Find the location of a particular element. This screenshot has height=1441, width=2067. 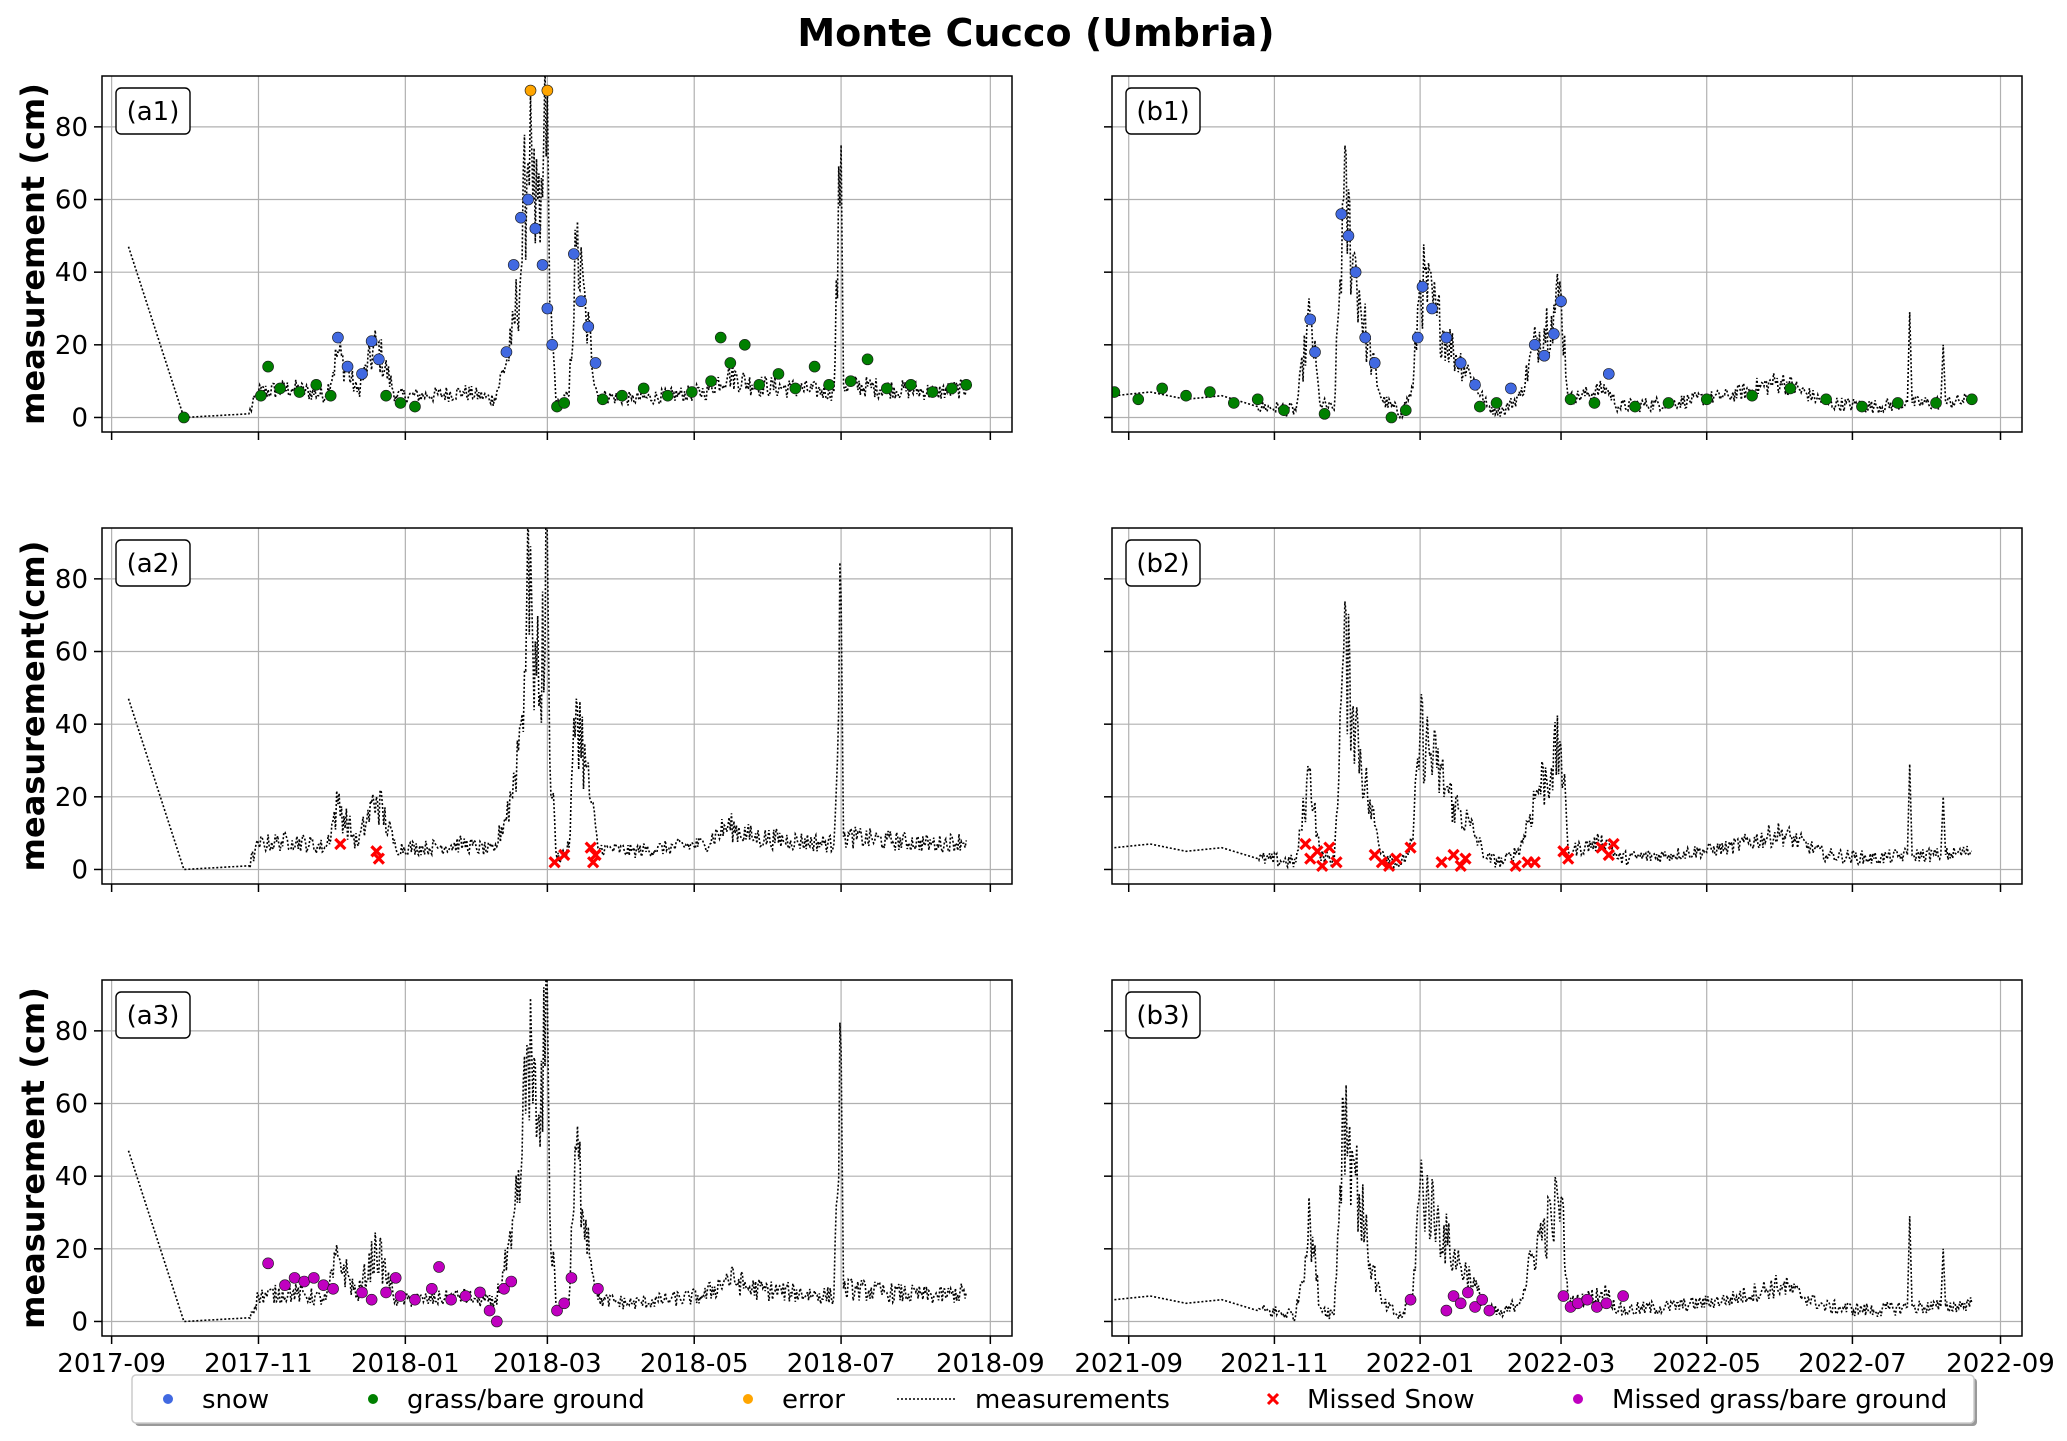

panel-label: (a1) is located at coordinates (153, 112).